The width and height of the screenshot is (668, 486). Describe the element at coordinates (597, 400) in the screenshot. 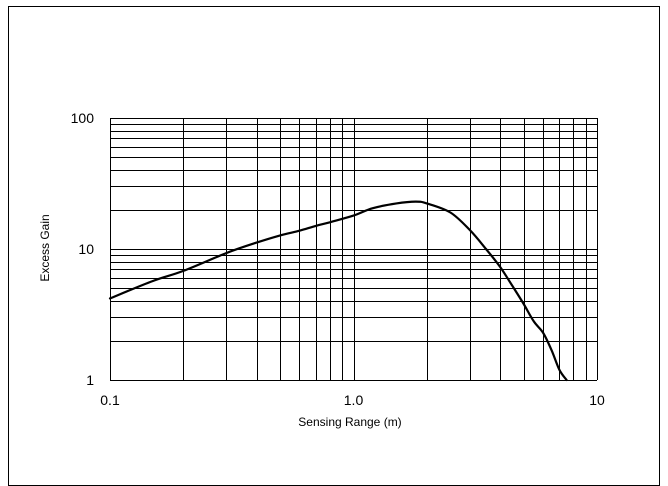

I see `x-tick-label: 10` at that location.